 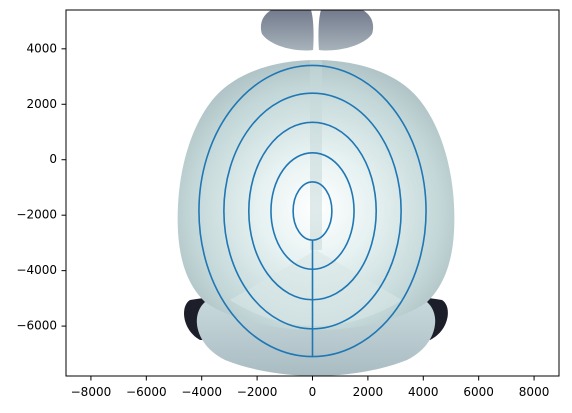 I want to click on y-tick-label: 4000, so click(x=41, y=48).